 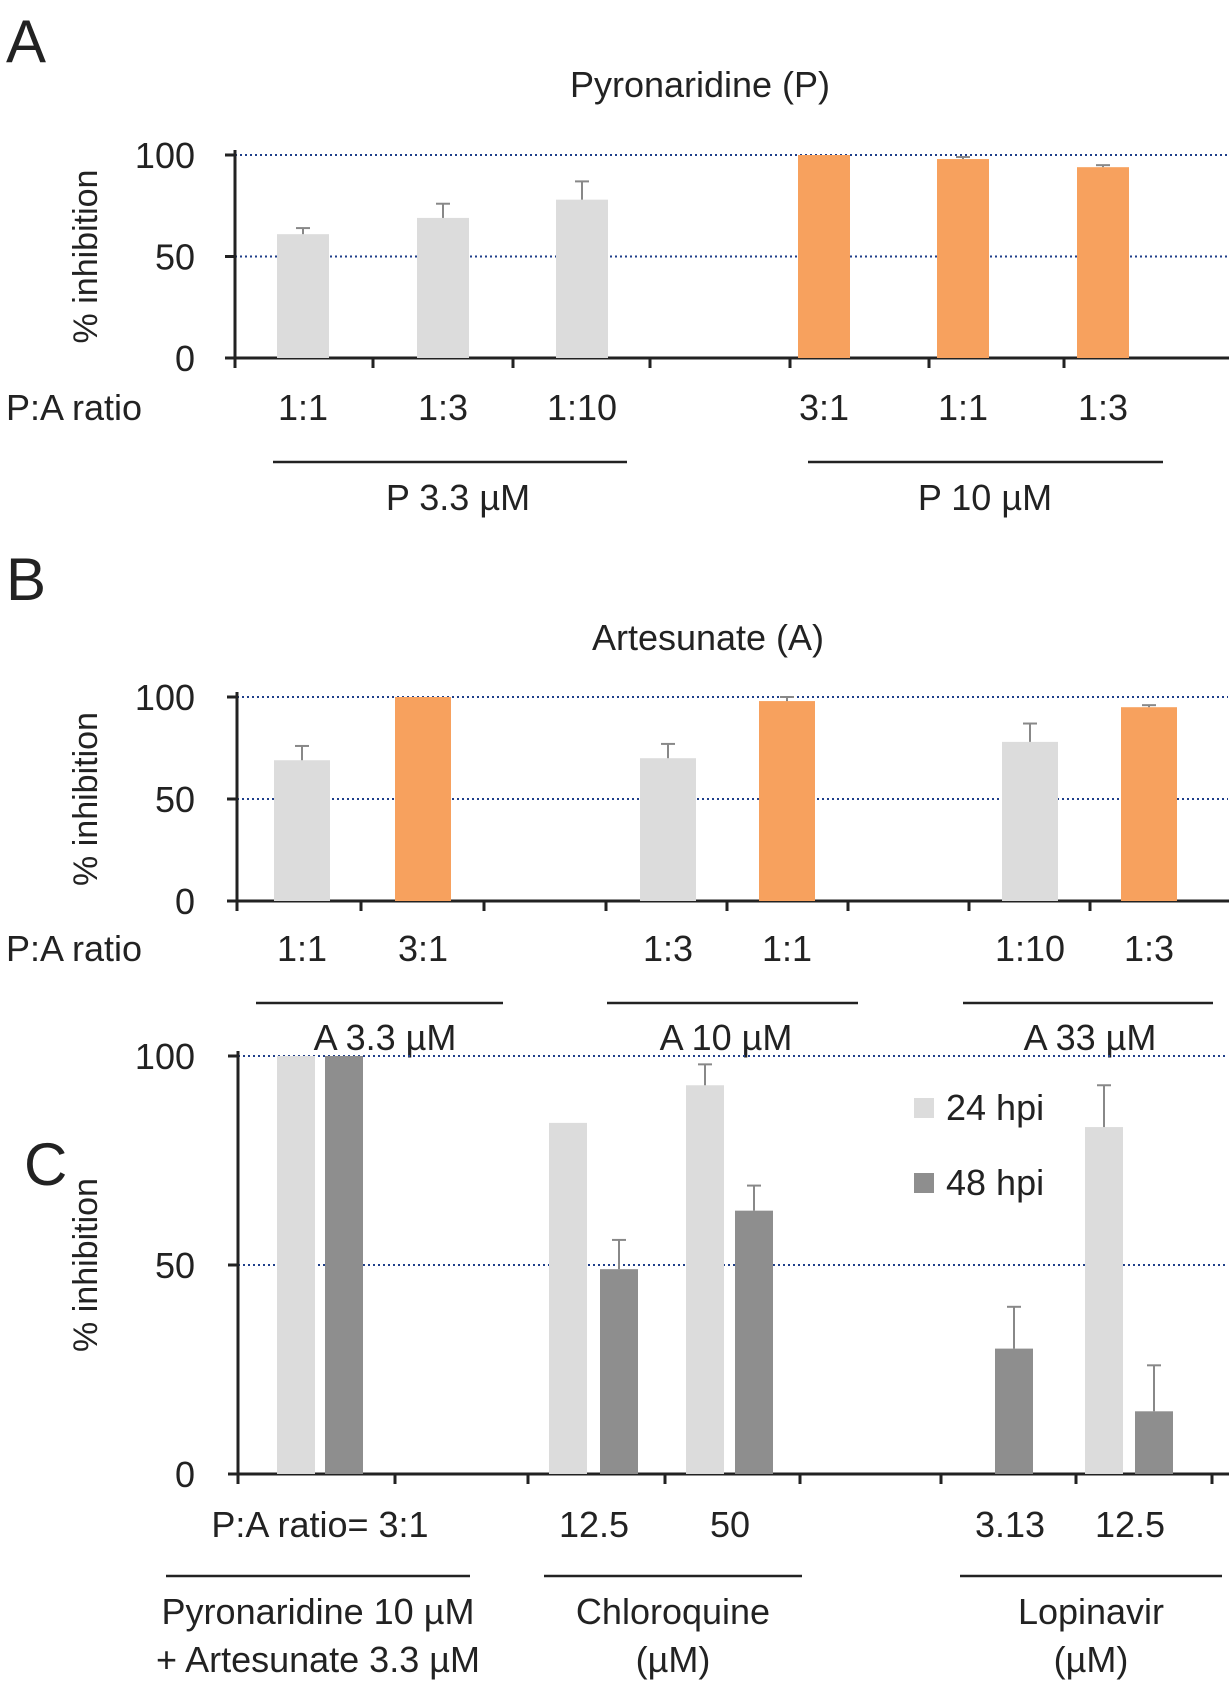 I want to click on legend-label: 24 hpi, so click(x=995, y=1107).